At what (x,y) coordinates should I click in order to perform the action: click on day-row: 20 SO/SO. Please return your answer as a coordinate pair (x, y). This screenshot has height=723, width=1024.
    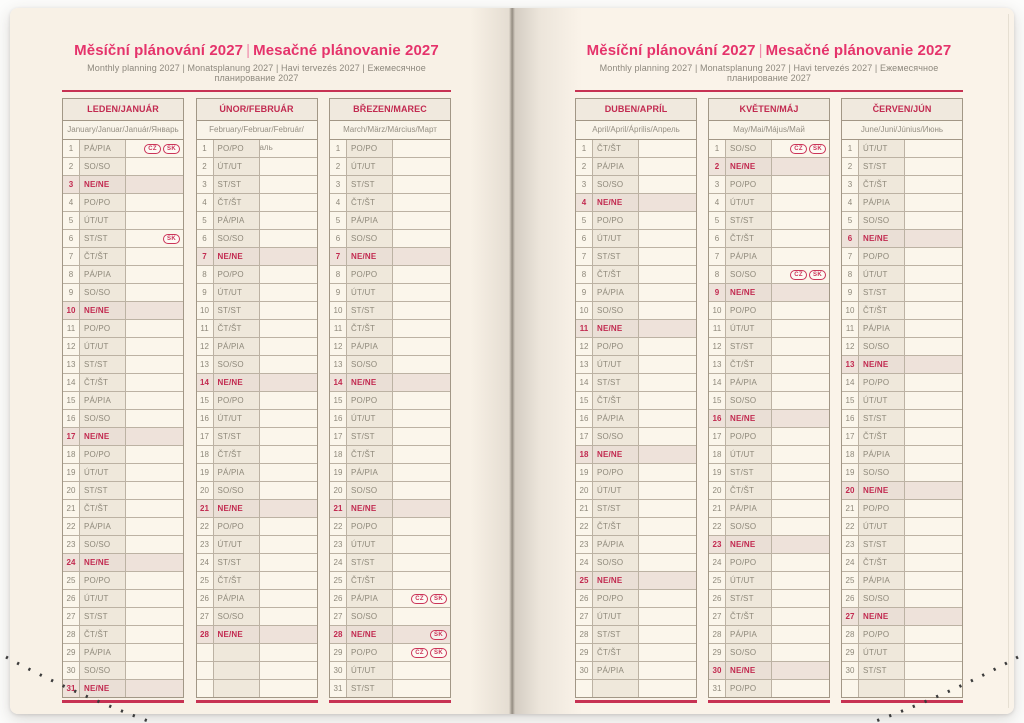
    Looking at the image, I should click on (256, 491).